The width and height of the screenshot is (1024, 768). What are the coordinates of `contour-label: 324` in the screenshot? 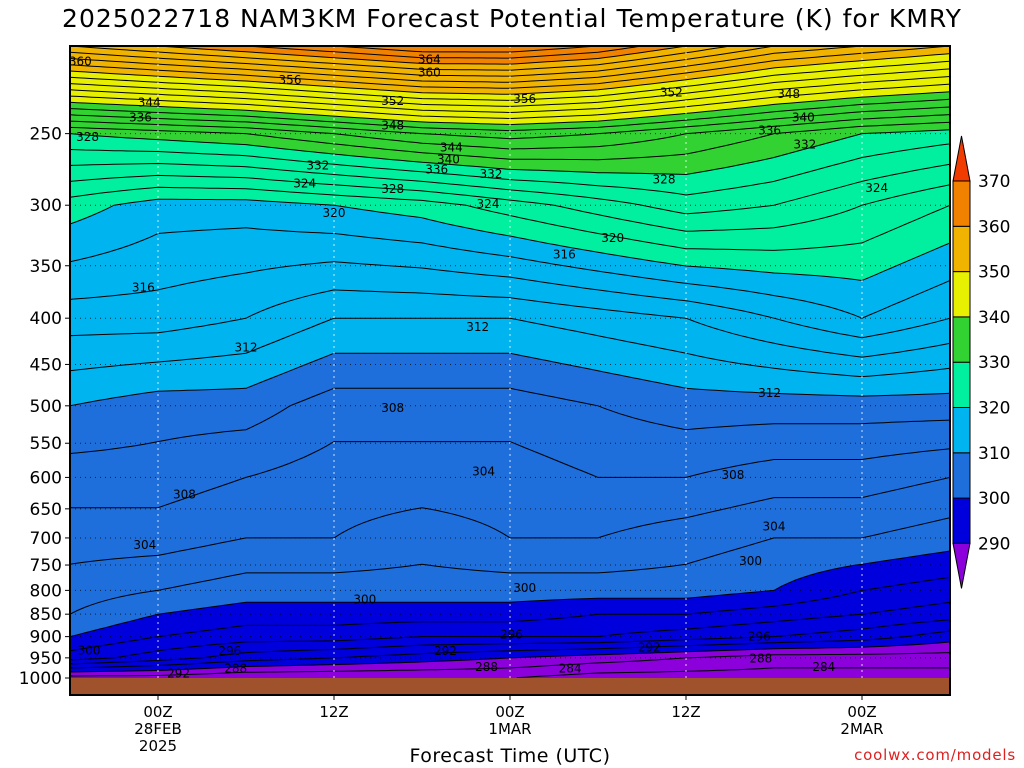 It's located at (304, 184).